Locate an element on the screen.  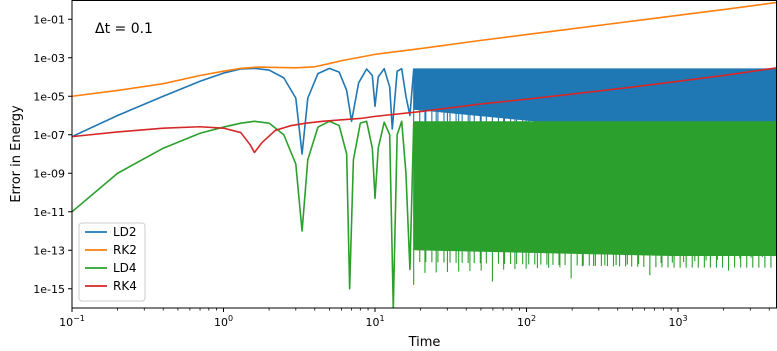
legend-box is located at coordinates (112, 262).